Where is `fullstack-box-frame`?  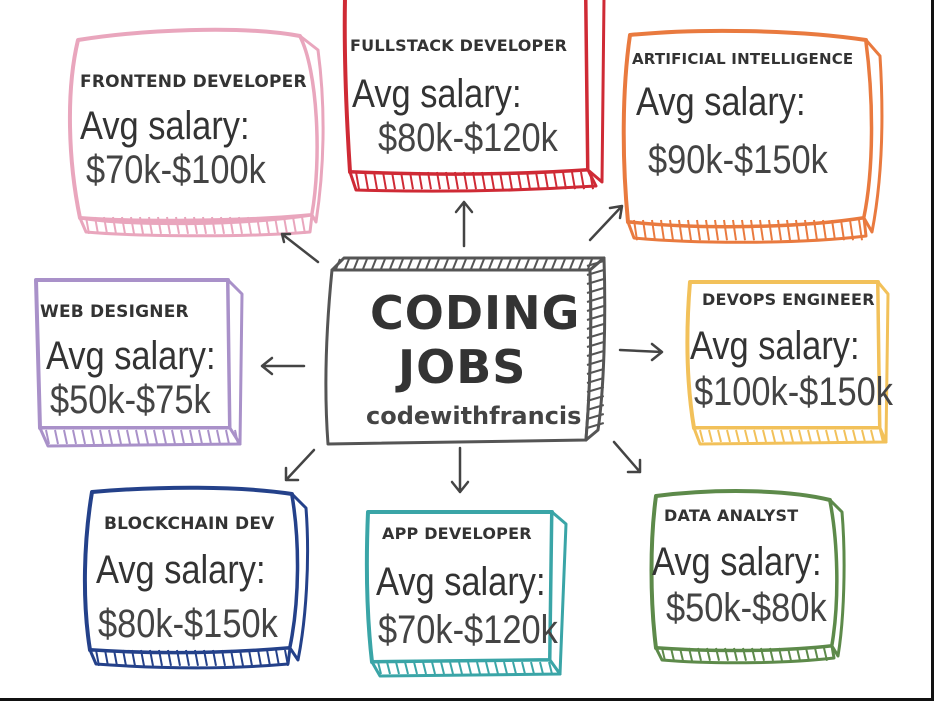 fullstack-box-frame is located at coordinates (474, 96).